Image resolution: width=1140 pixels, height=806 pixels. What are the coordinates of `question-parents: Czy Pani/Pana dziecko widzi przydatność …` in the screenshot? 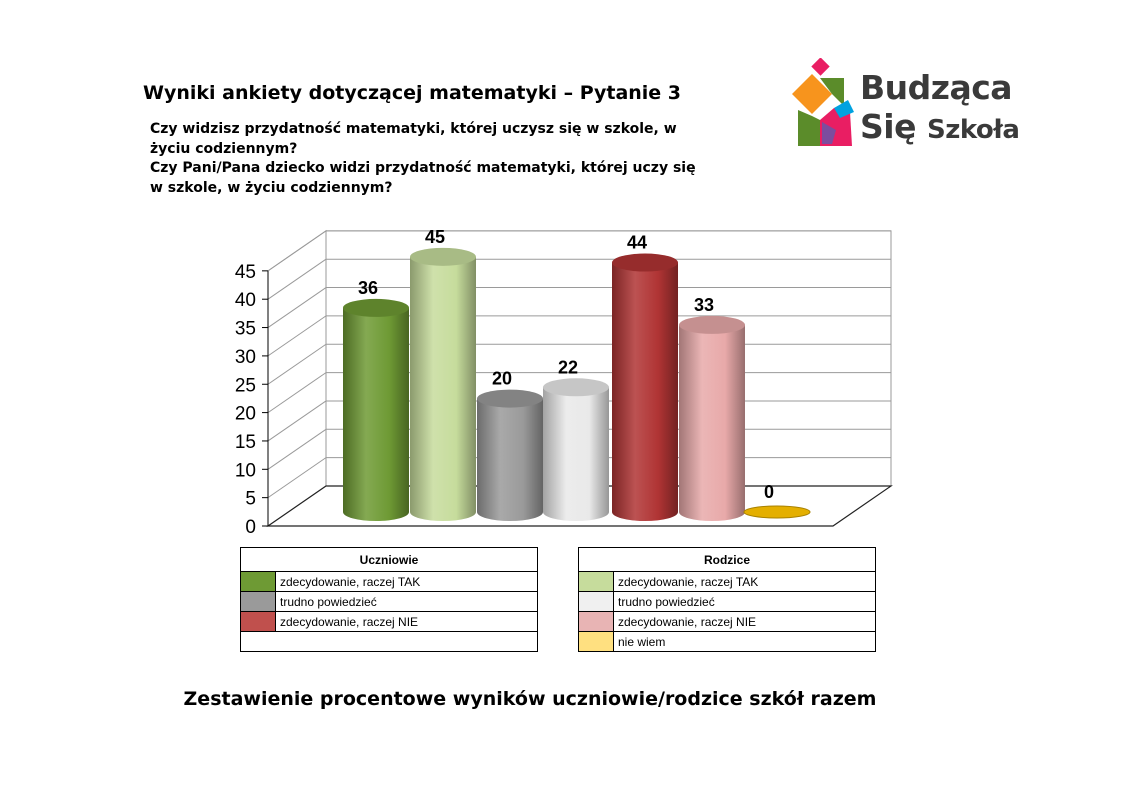 It's located at (423, 178).